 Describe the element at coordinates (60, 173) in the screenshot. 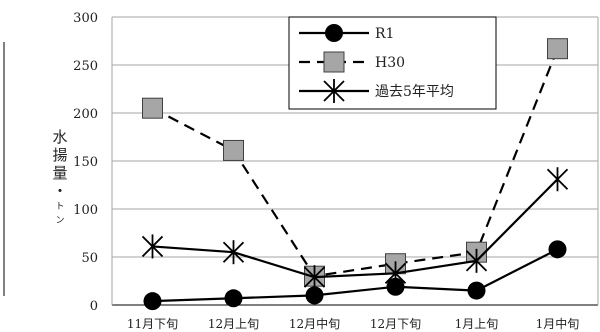

I see `ylabel-char: 量` at that location.